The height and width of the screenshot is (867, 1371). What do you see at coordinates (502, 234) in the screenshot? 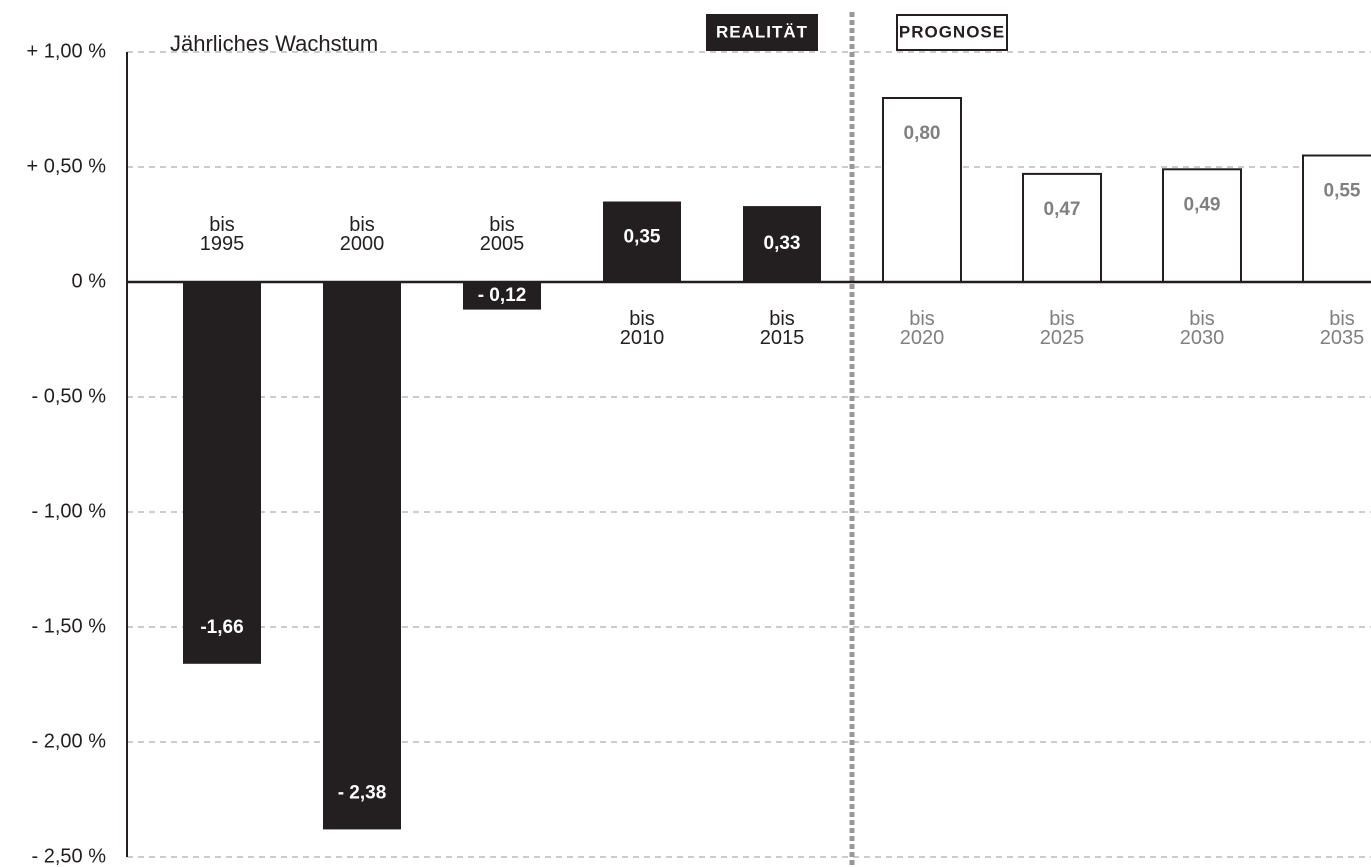
I see `x-tick-label: bis 2005` at bounding box center [502, 234].